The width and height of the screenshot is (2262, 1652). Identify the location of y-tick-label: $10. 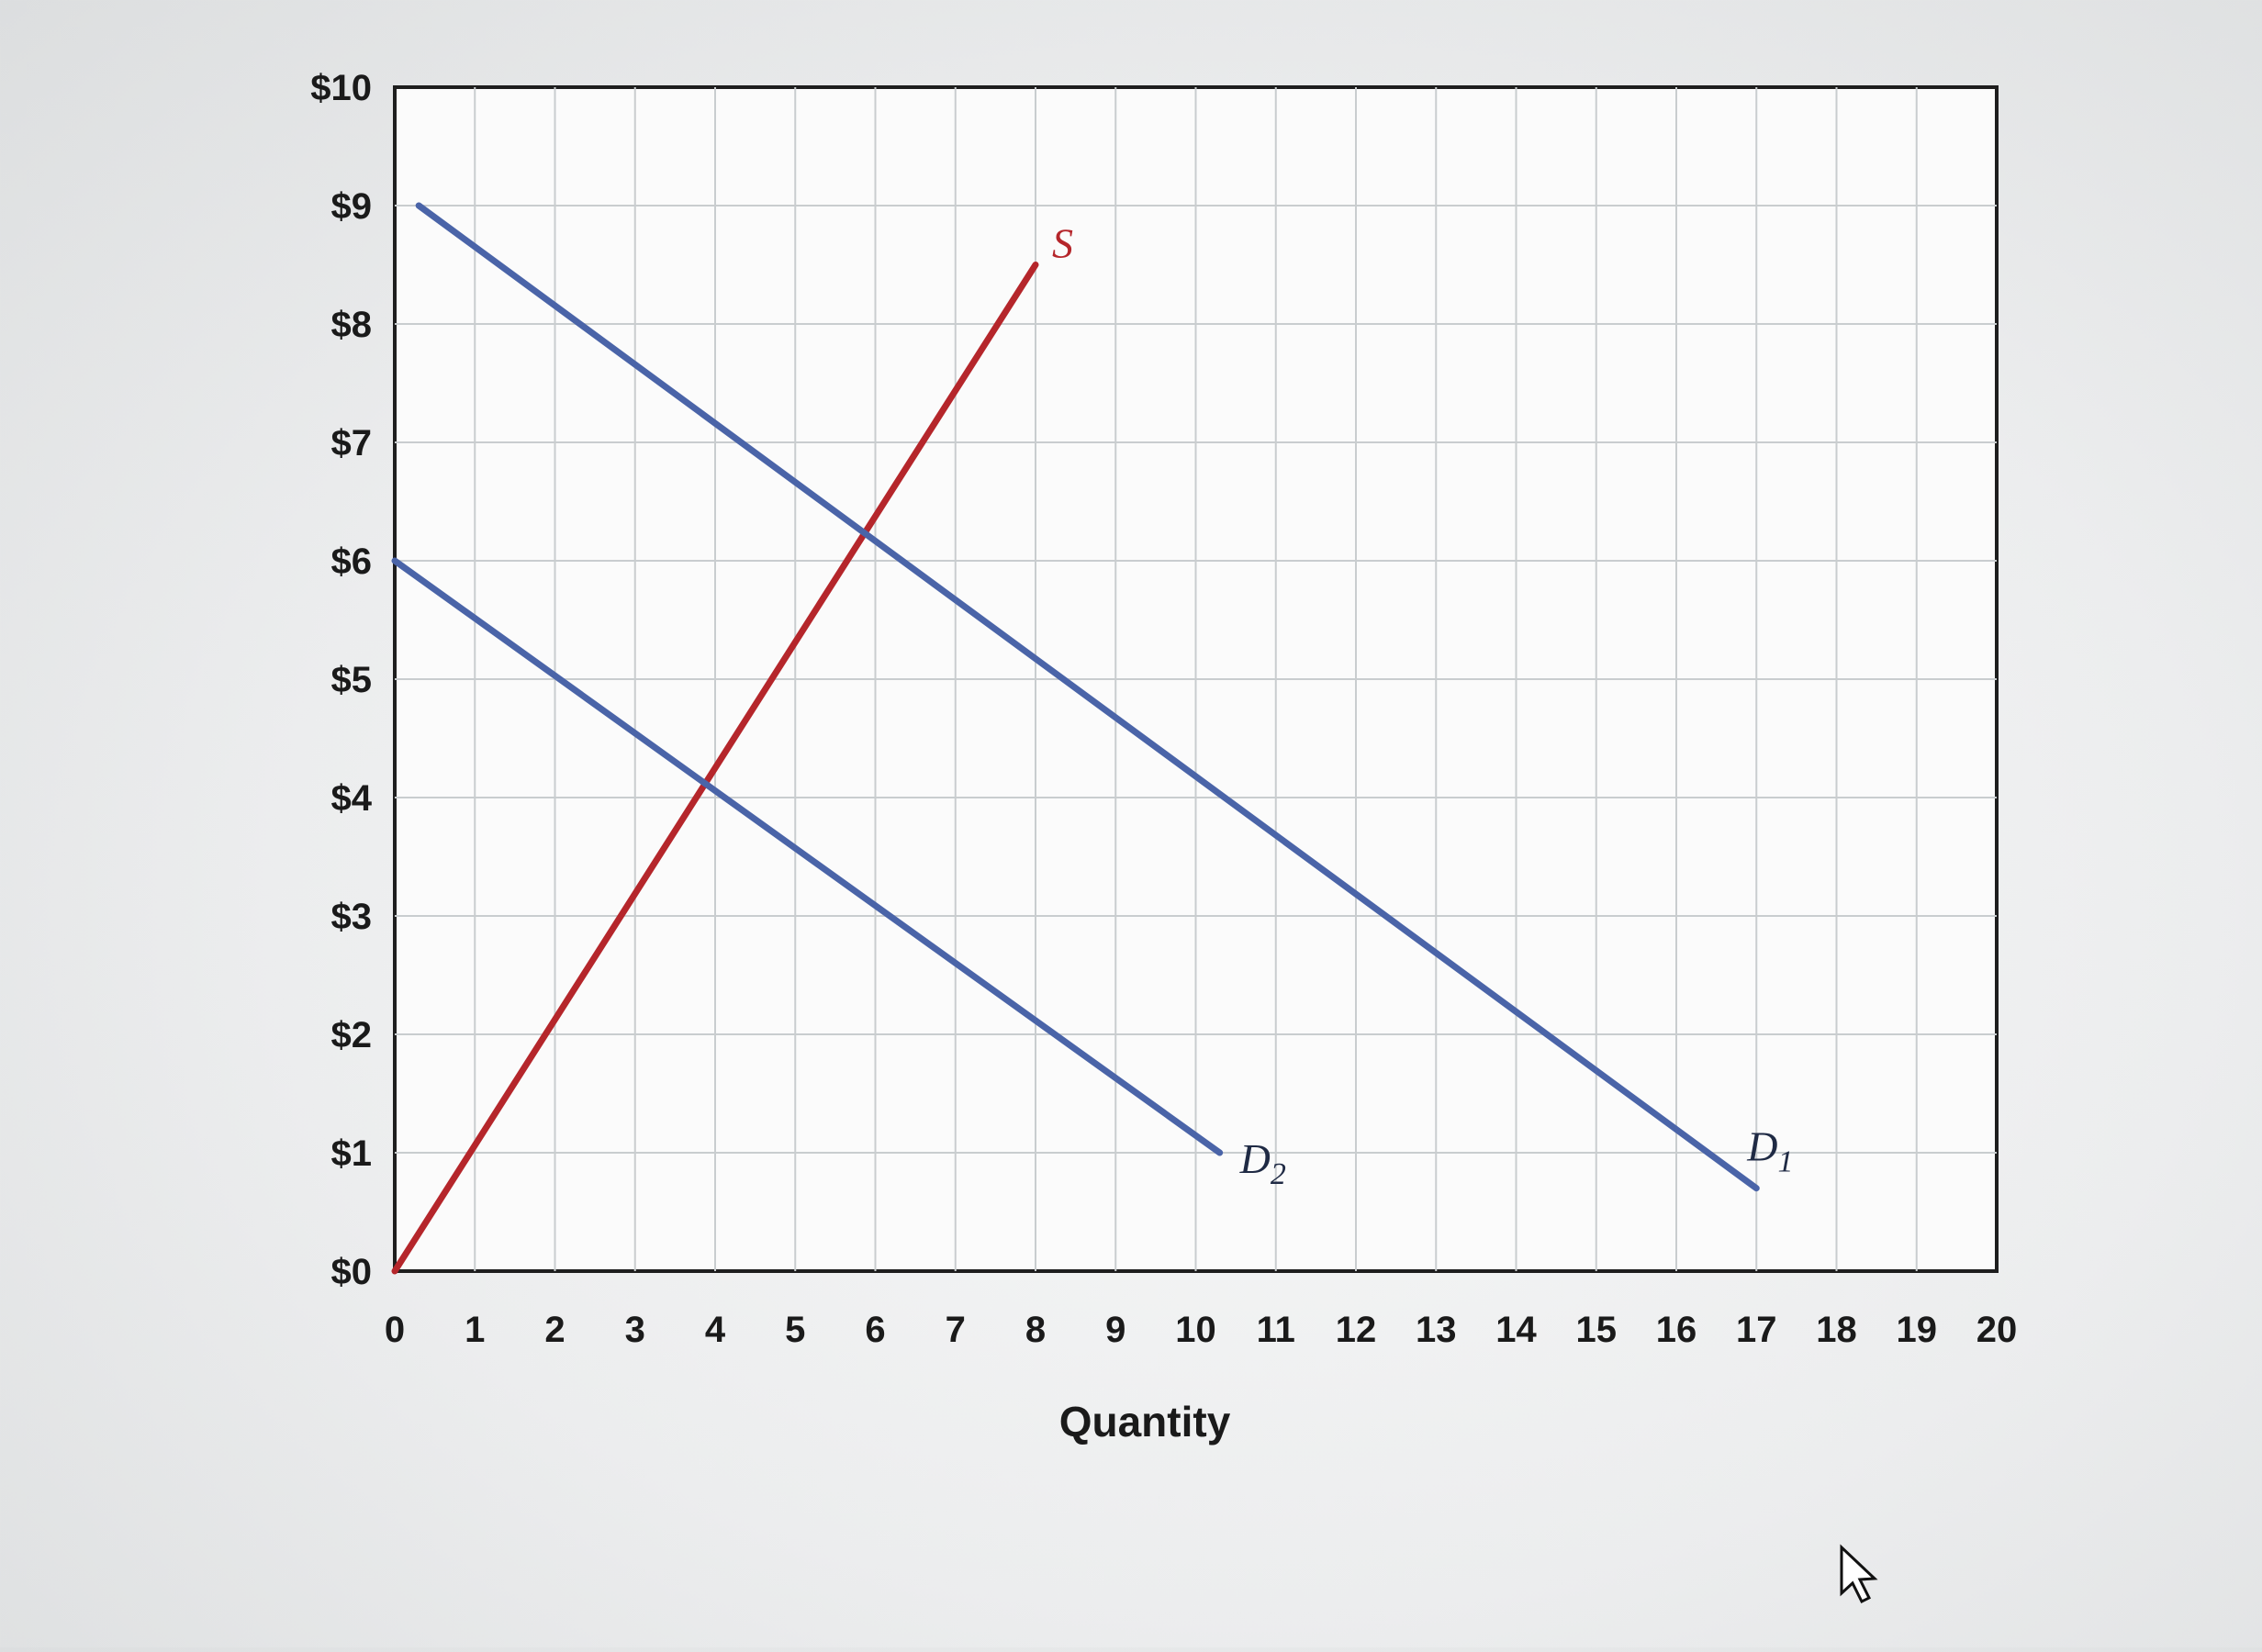
(341, 88).